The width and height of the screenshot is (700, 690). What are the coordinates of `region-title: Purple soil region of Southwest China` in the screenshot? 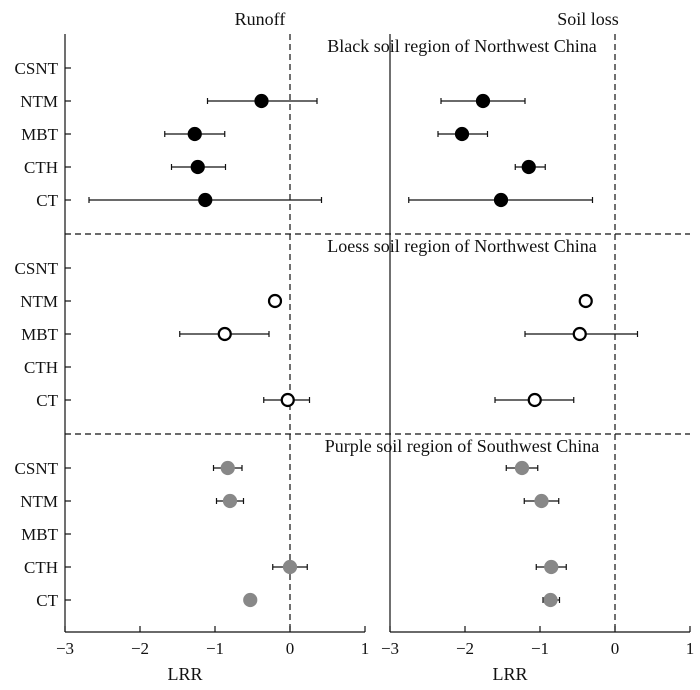 It's located at (462, 446).